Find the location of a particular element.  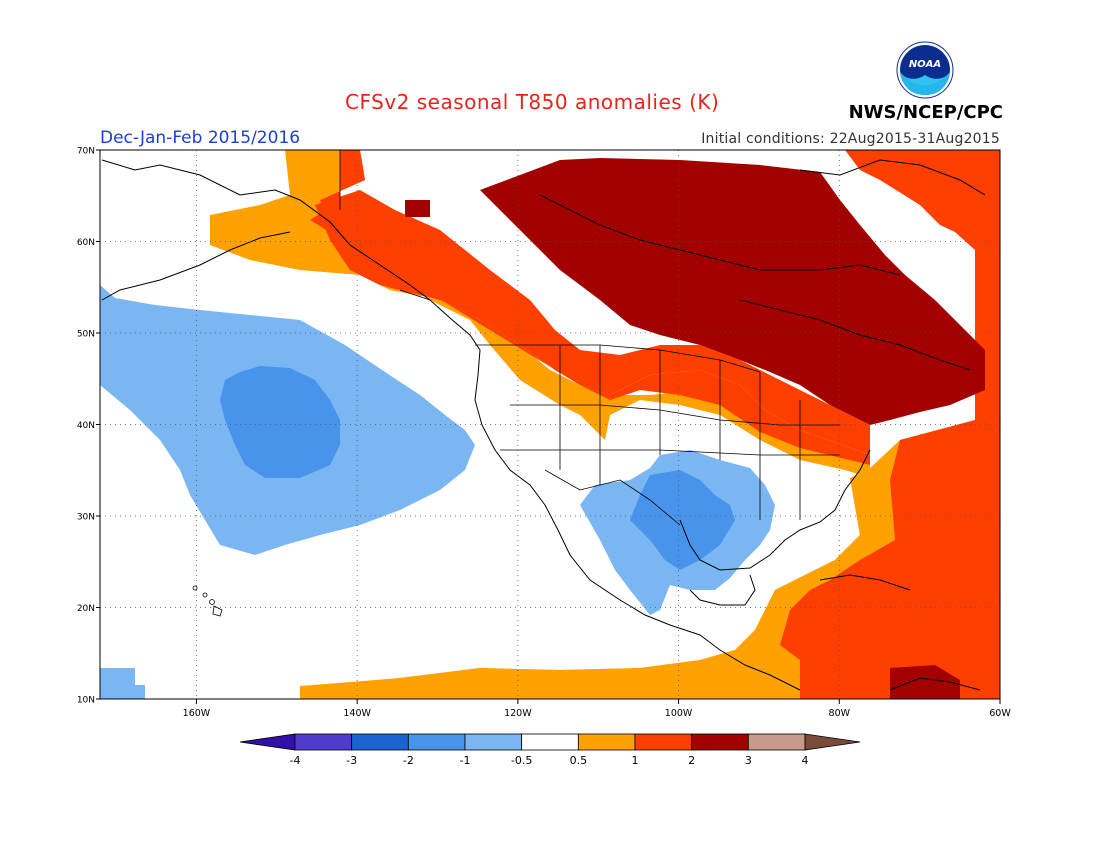

colorbar-label: -1 is located at coordinates (465, 760).